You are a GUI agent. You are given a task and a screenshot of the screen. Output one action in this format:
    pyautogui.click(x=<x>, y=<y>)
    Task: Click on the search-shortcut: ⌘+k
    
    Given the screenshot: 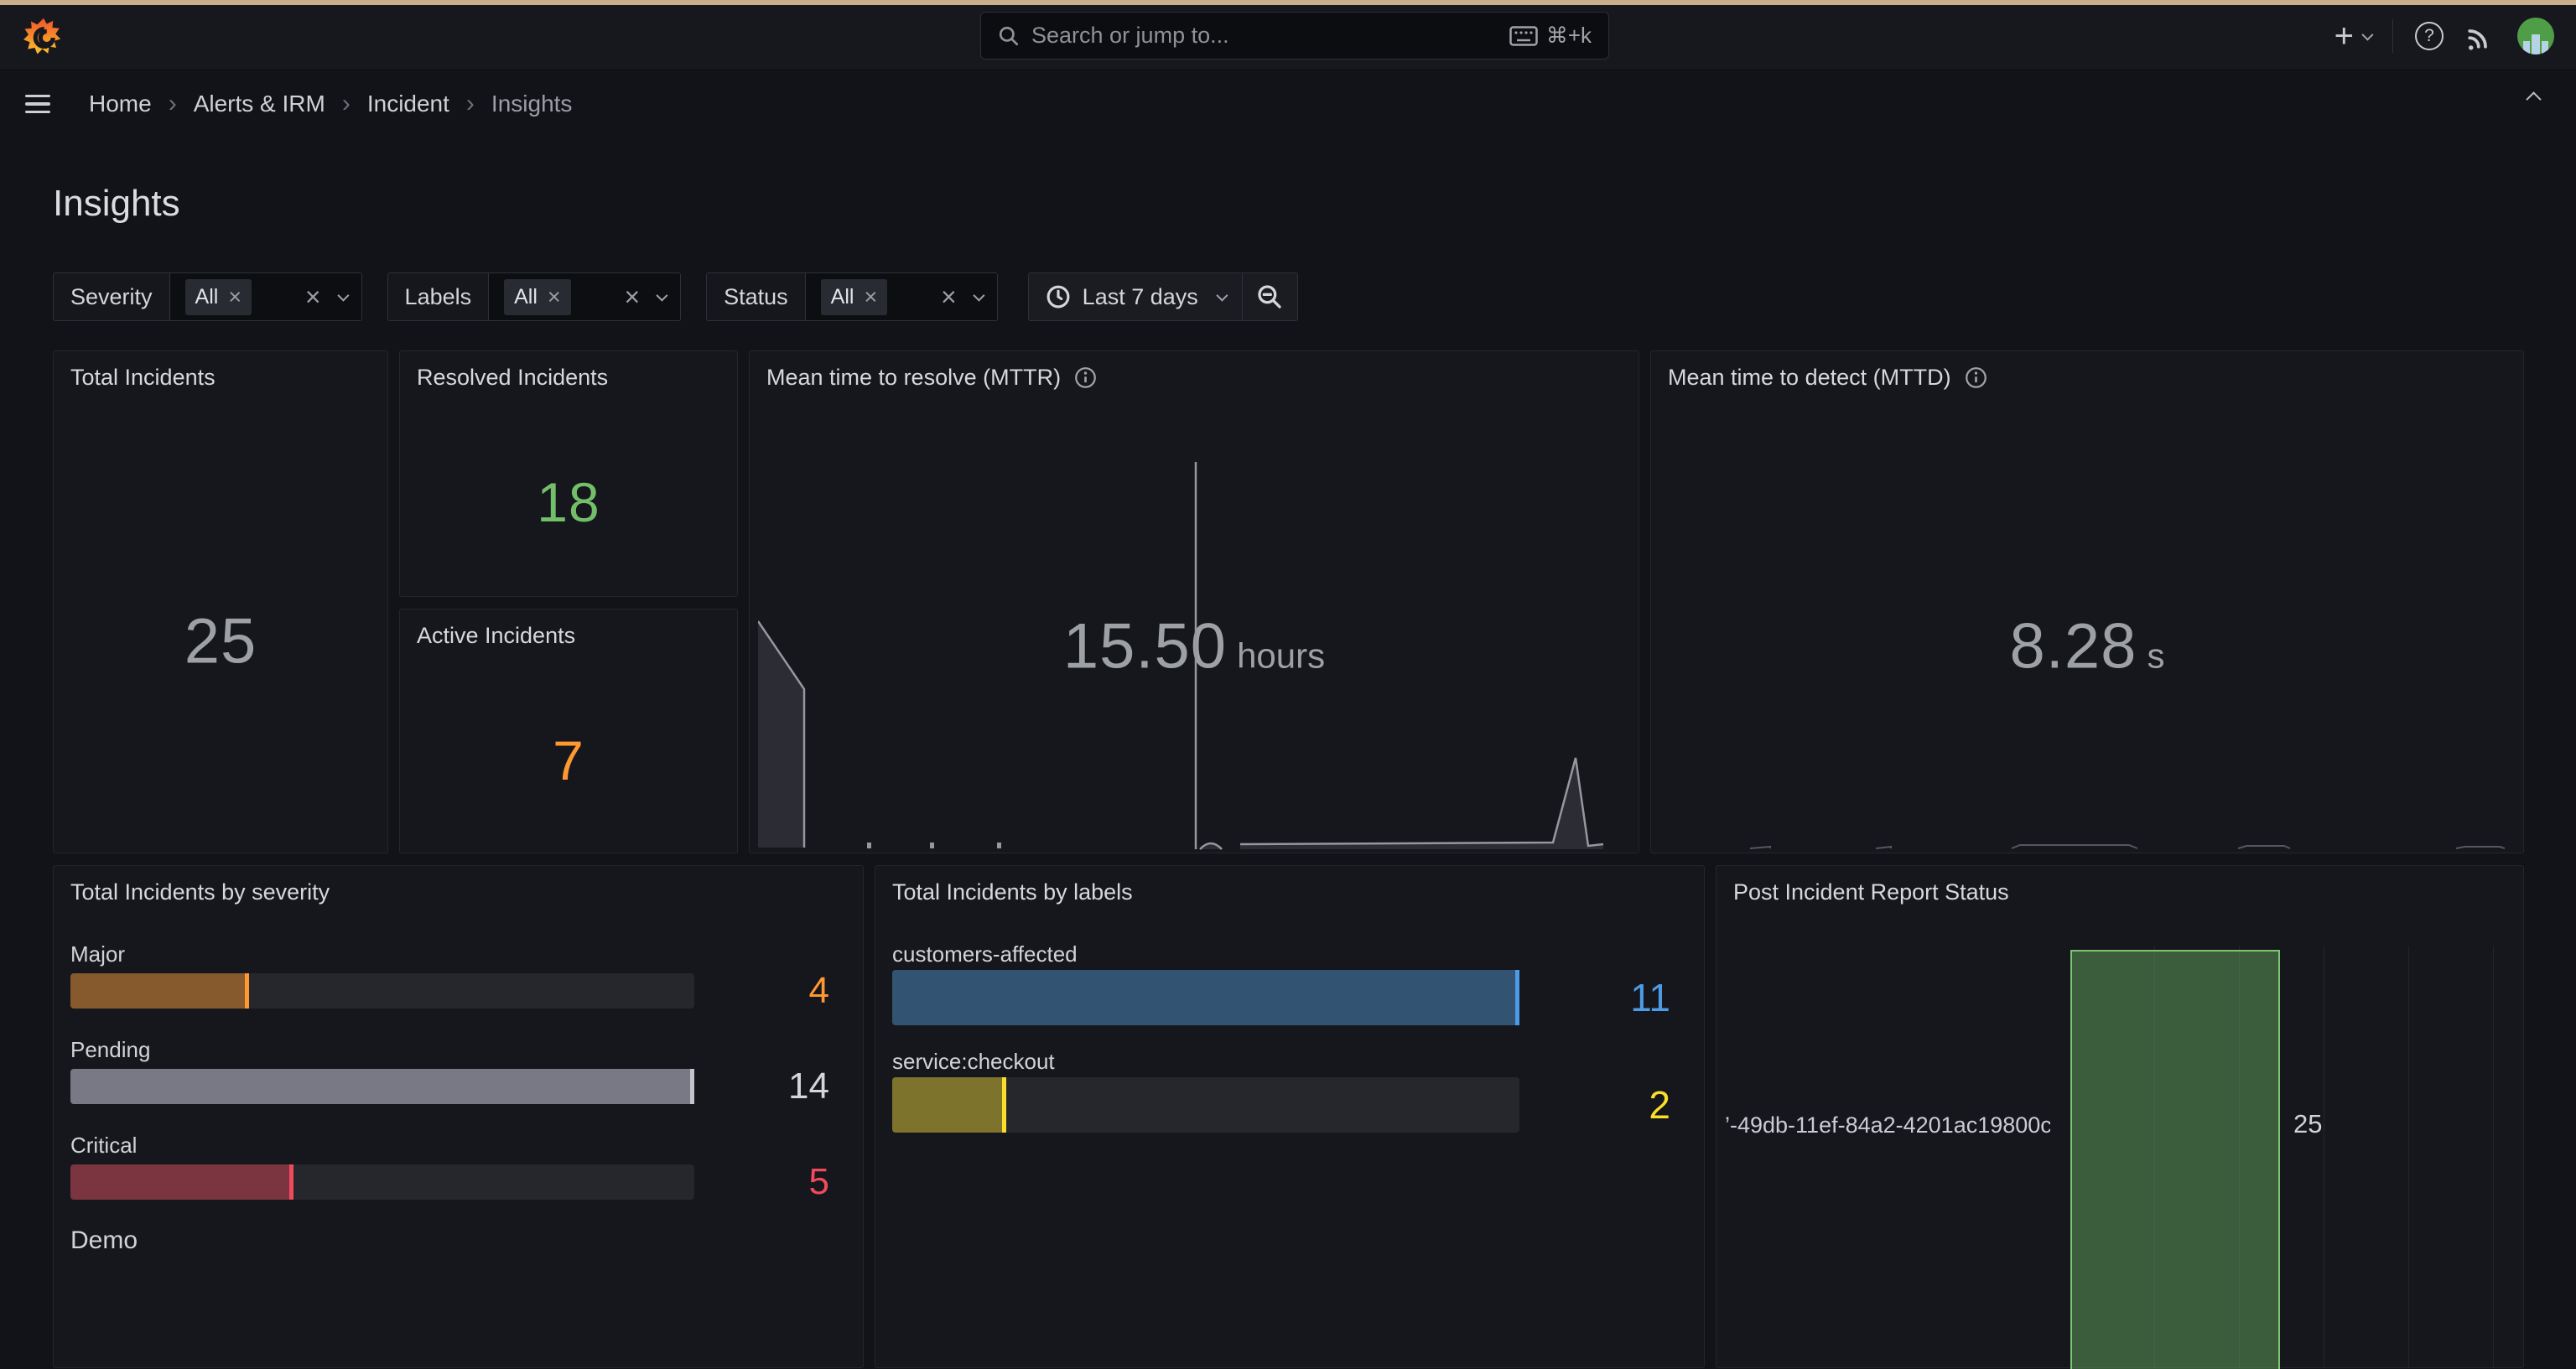 What is the action you would take?
    pyautogui.click(x=1550, y=36)
    